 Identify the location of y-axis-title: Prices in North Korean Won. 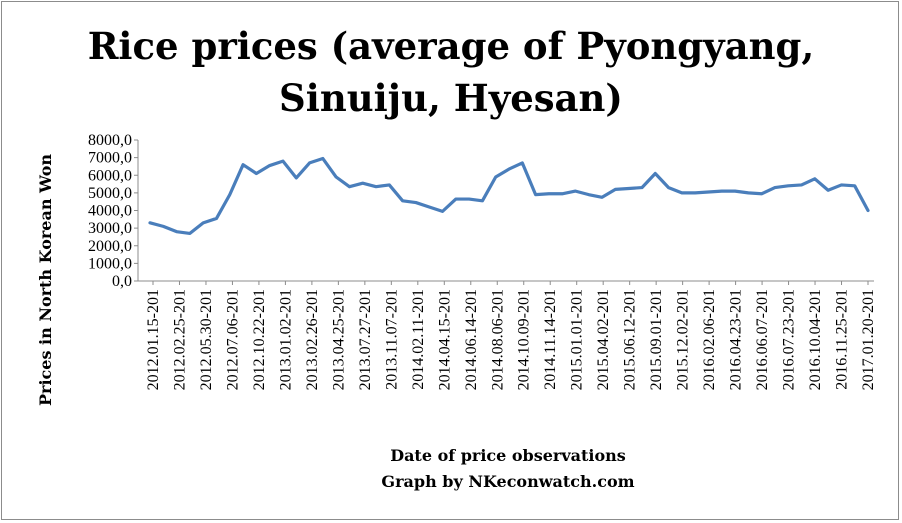
(45, 280).